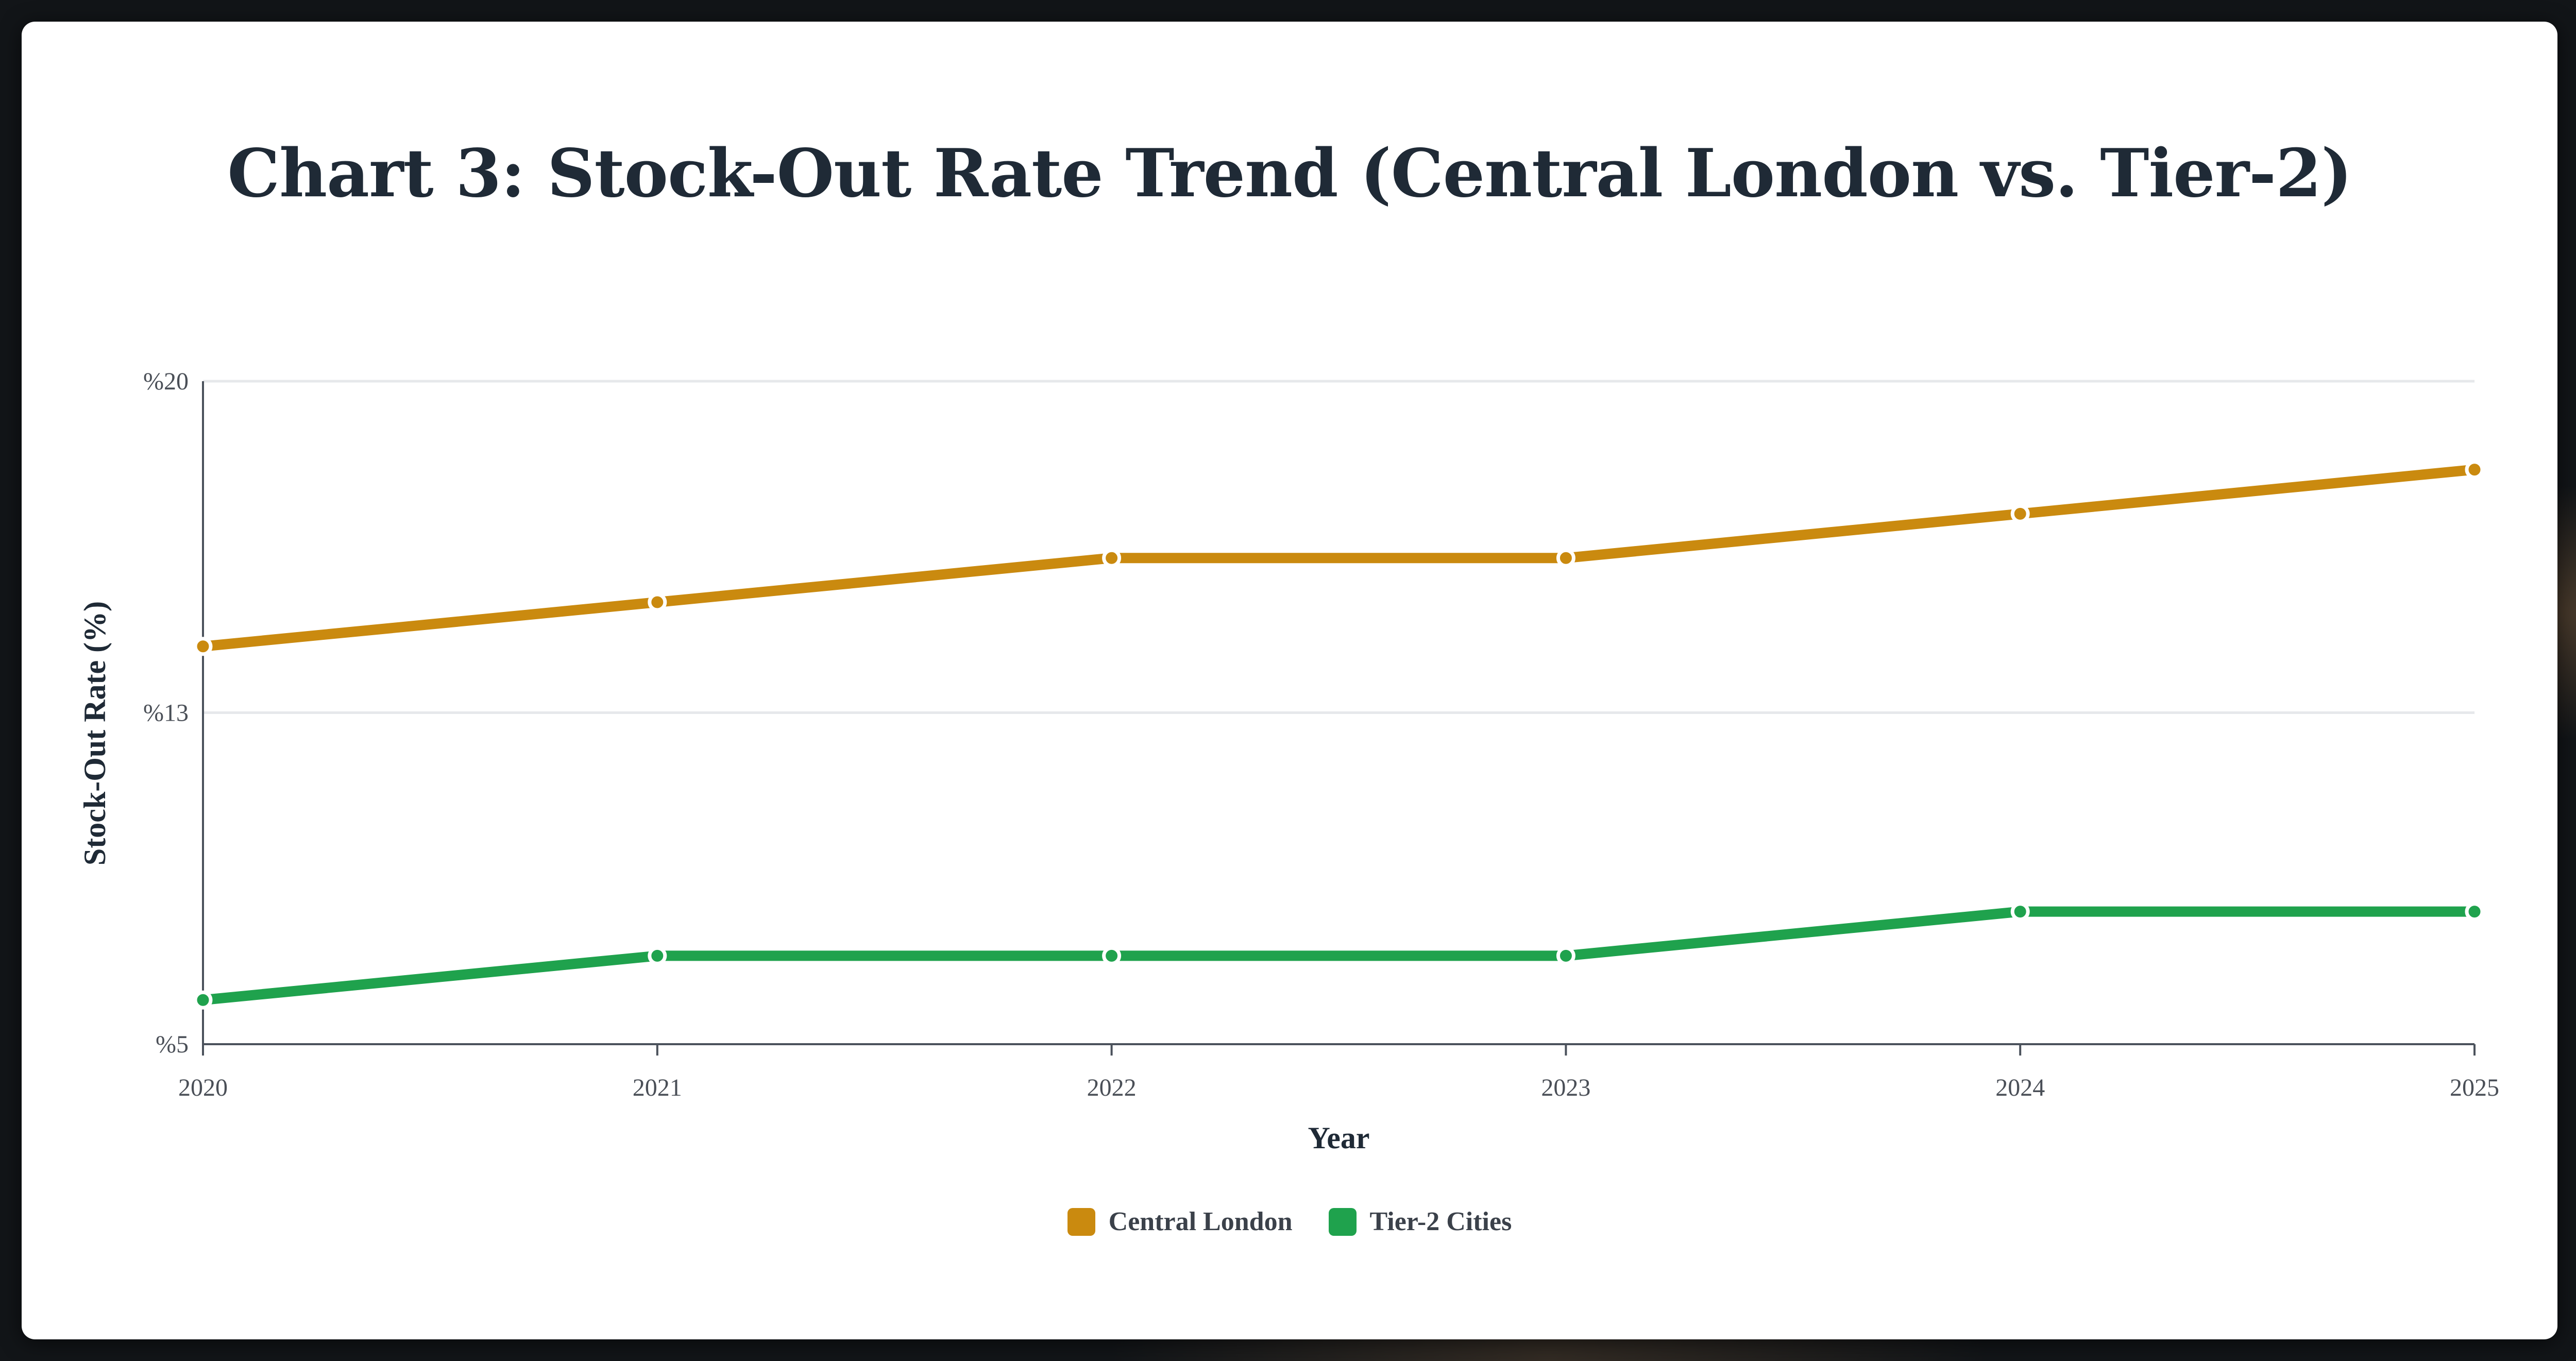  What do you see at coordinates (1339, 956) in the screenshot?
I see `series-line-tier-2-cities` at bounding box center [1339, 956].